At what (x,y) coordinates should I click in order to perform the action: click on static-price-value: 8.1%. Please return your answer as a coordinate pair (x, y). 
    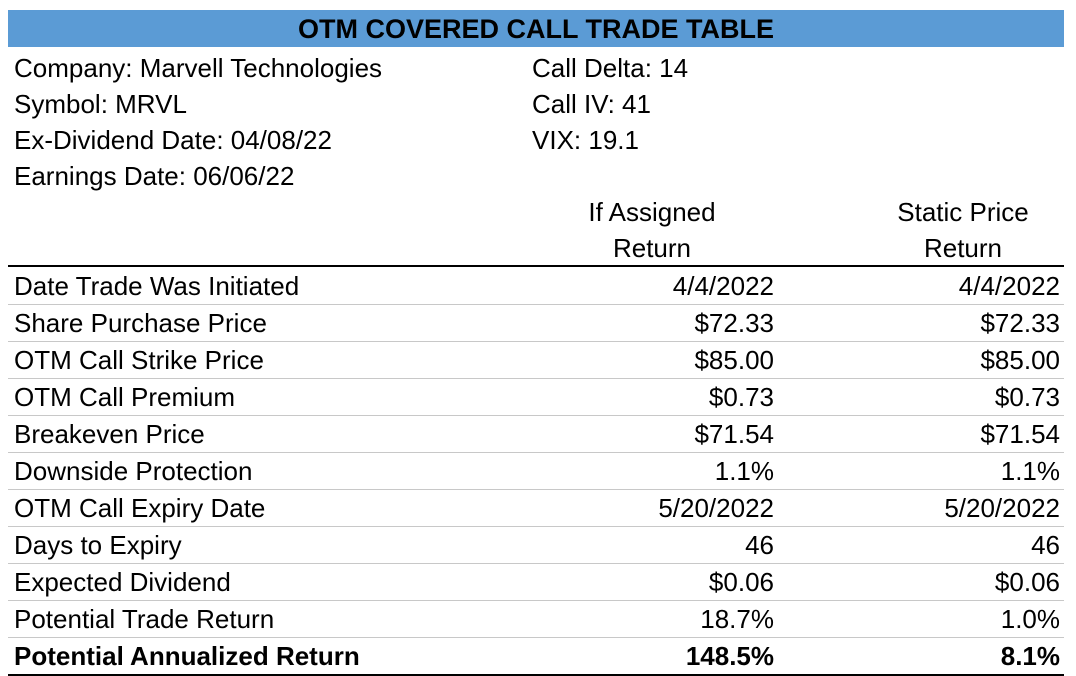
    Looking at the image, I should click on (1030, 656).